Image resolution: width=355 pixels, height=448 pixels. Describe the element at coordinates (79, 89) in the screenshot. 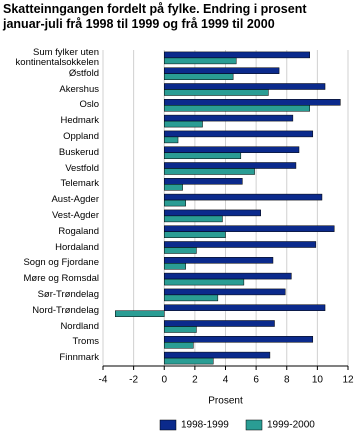

I see `y-tick-label: Akershus` at that location.